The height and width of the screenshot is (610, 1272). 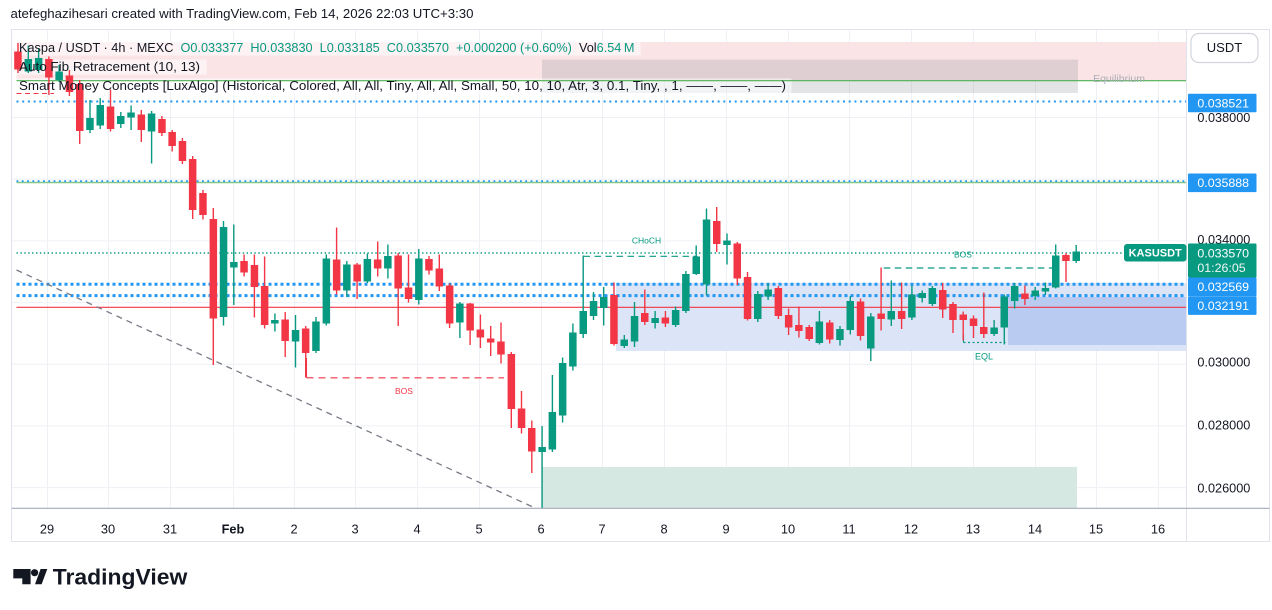 I want to click on svg-text: 16, so click(x=1158, y=528).